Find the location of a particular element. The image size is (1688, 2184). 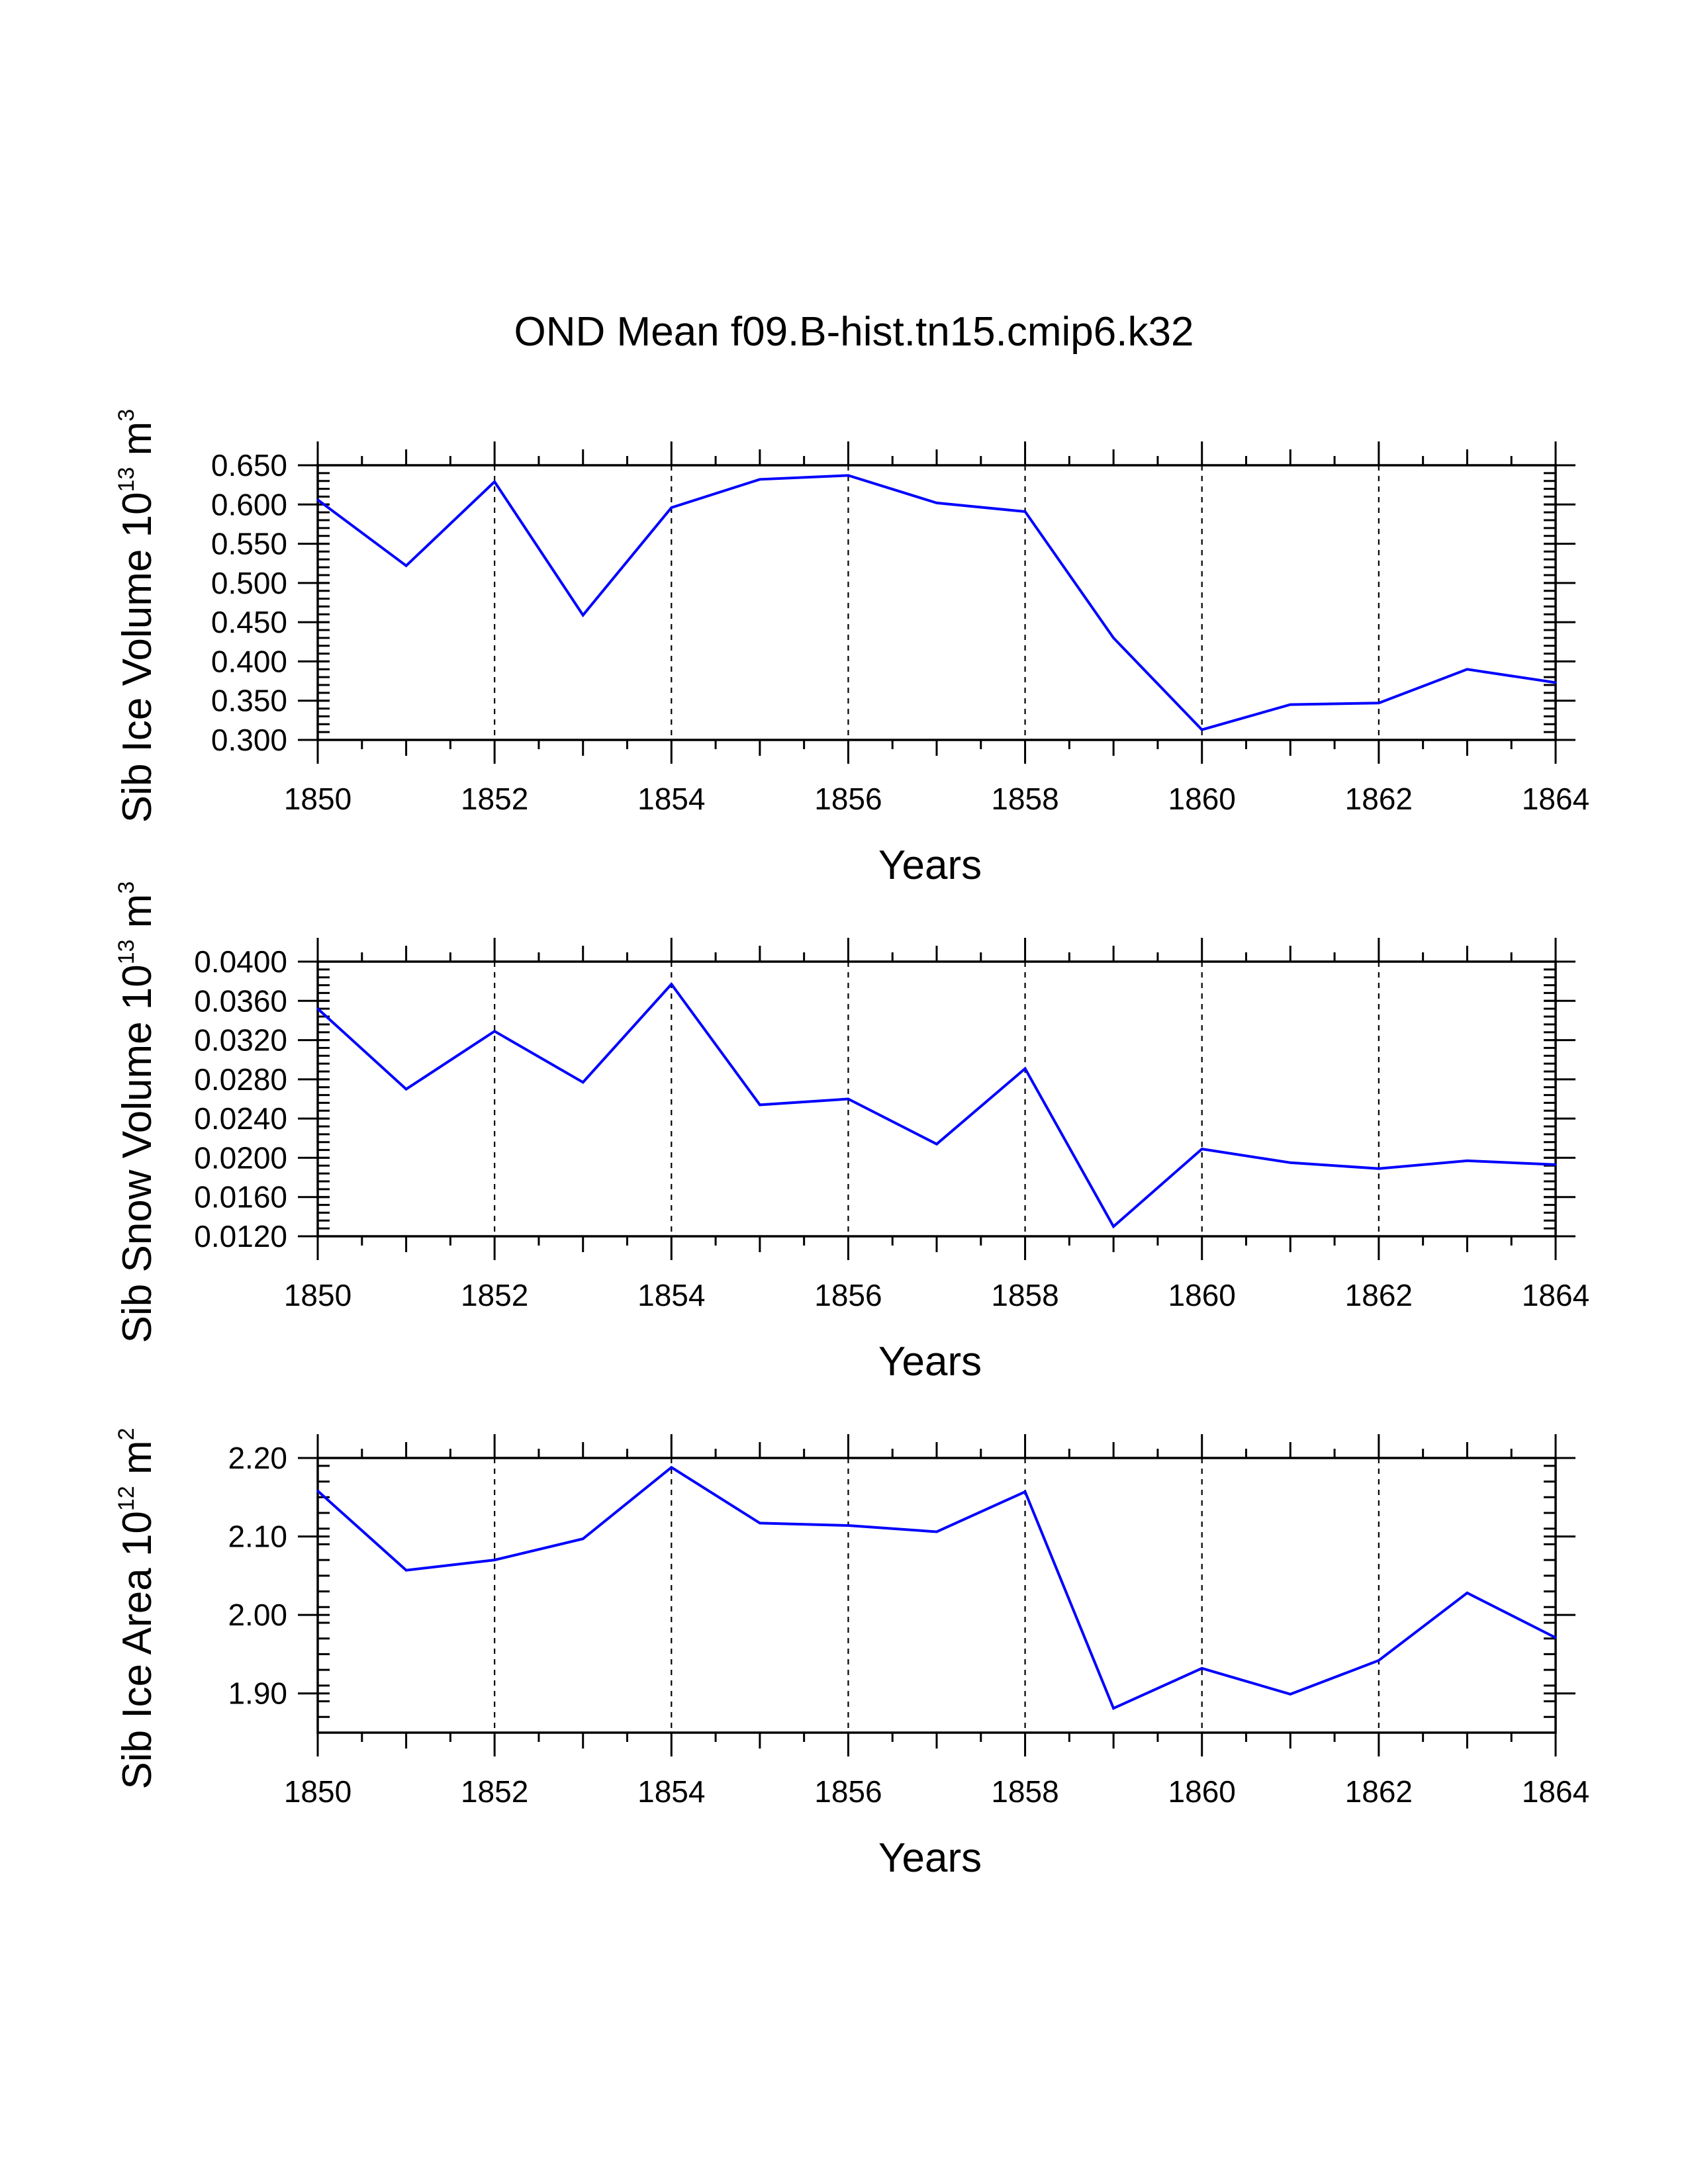

y-tick-label: 2.20 is located at coordinates (257, 1458).